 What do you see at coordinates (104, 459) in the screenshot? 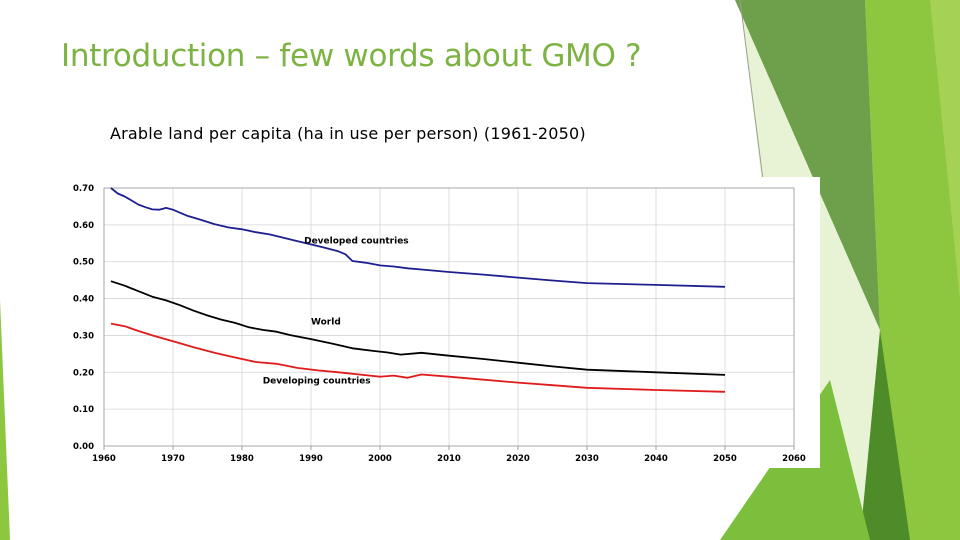
I see `x-tick-label: 1960` at bounding box center [104, 459].